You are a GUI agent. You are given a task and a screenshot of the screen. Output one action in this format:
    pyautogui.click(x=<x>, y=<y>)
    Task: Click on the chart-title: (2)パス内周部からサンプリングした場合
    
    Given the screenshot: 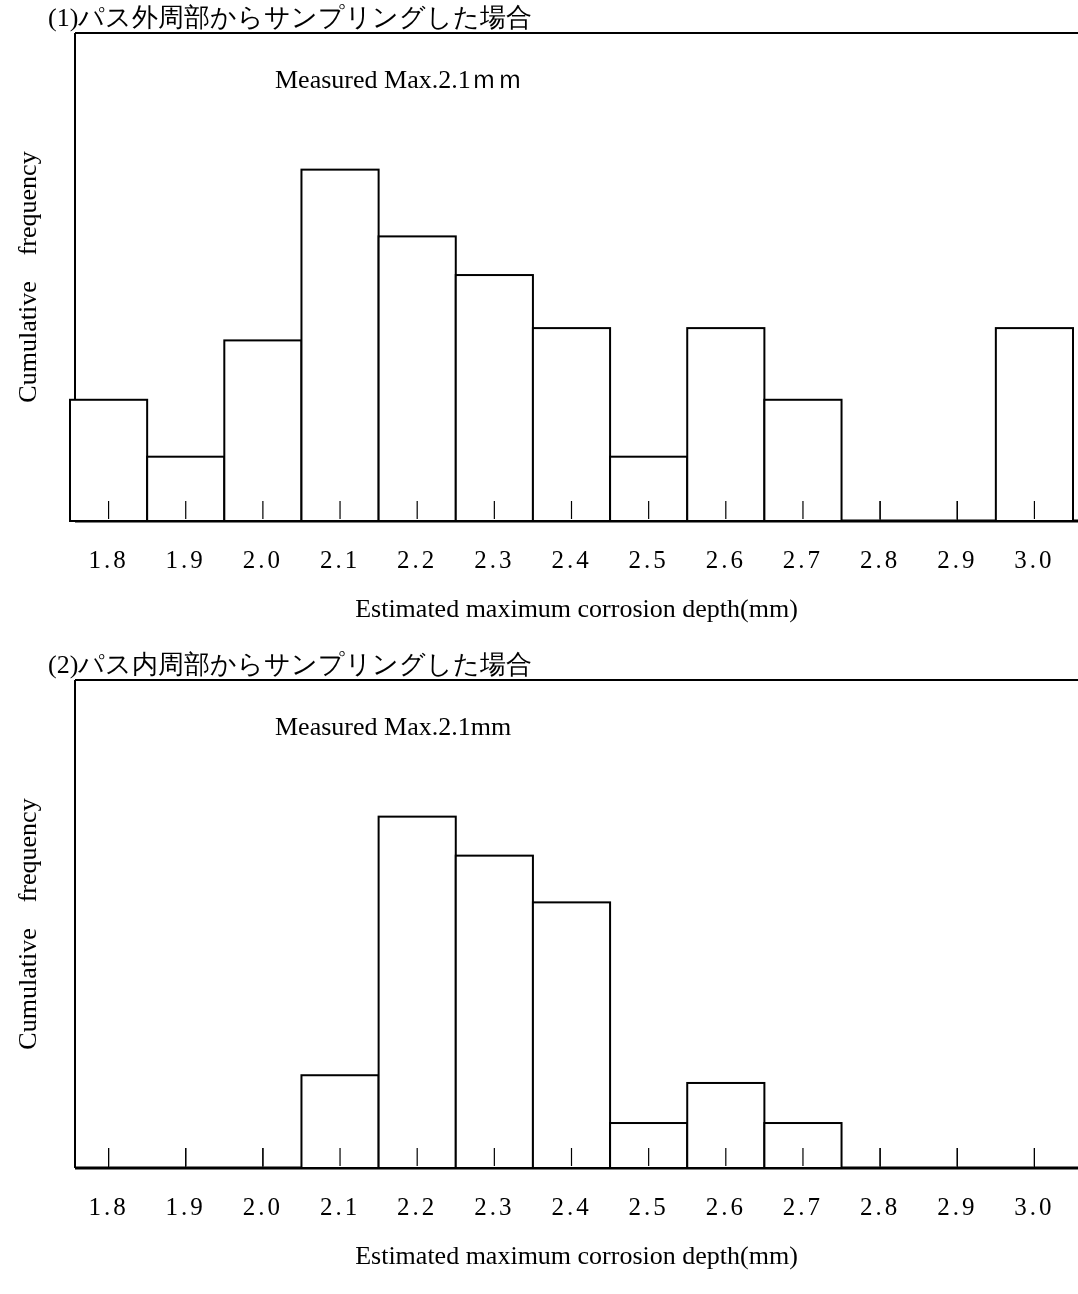 What is the action you would take?
    pyautogui.click(x=290, y=664)
    